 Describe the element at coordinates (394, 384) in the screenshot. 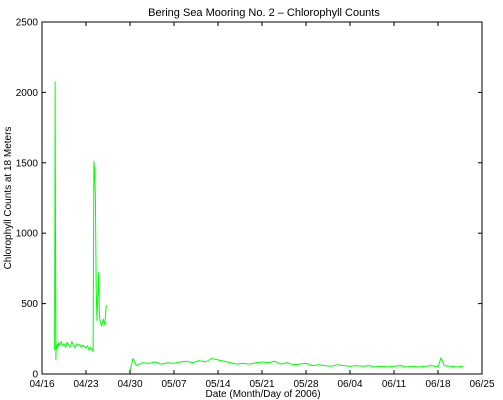

I see `x-tick-label: 06/11` at that location.